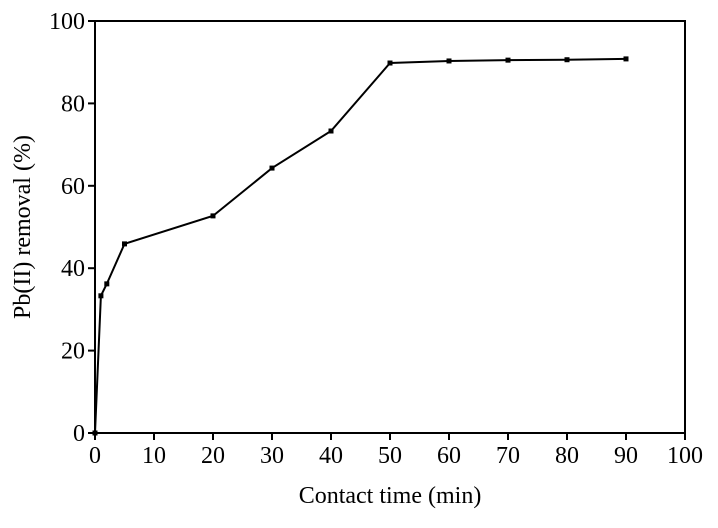 The image size is (718, 528). I want to click on x-tick-label: 100, so click(685, 456).